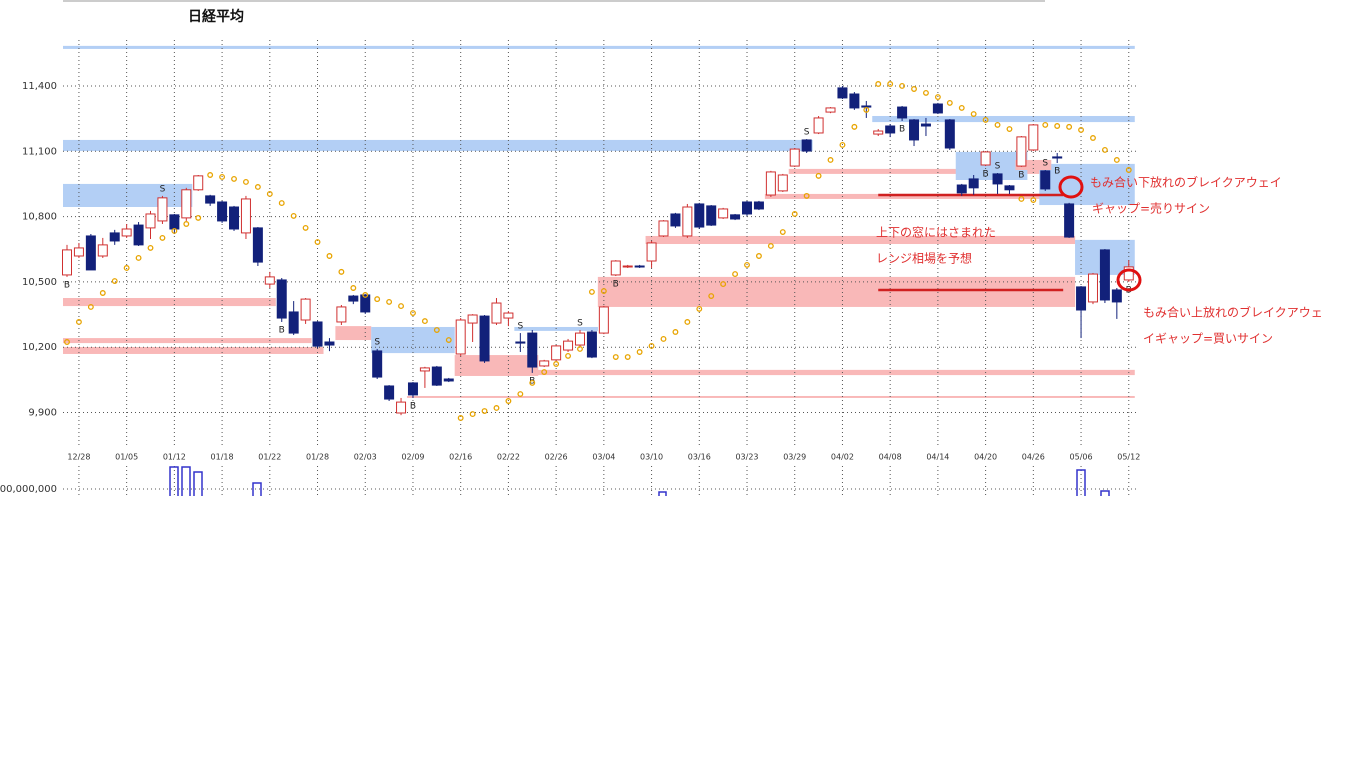 This screenshot has height=768, width=1366. I want to click on x-tick-label: 02/16, so click(460, 457).